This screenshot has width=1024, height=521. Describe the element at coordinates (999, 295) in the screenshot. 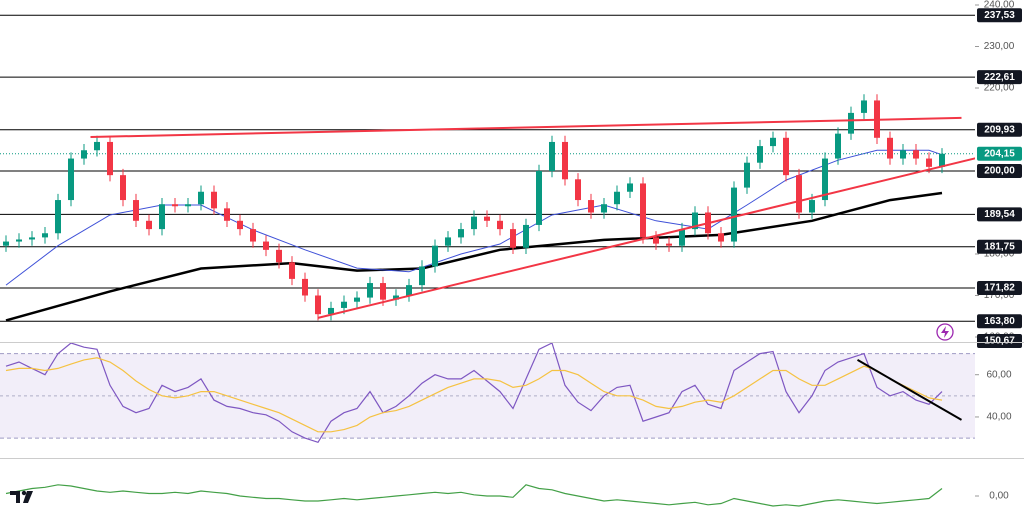

I see `y-tick-label: 170,00` at that location.